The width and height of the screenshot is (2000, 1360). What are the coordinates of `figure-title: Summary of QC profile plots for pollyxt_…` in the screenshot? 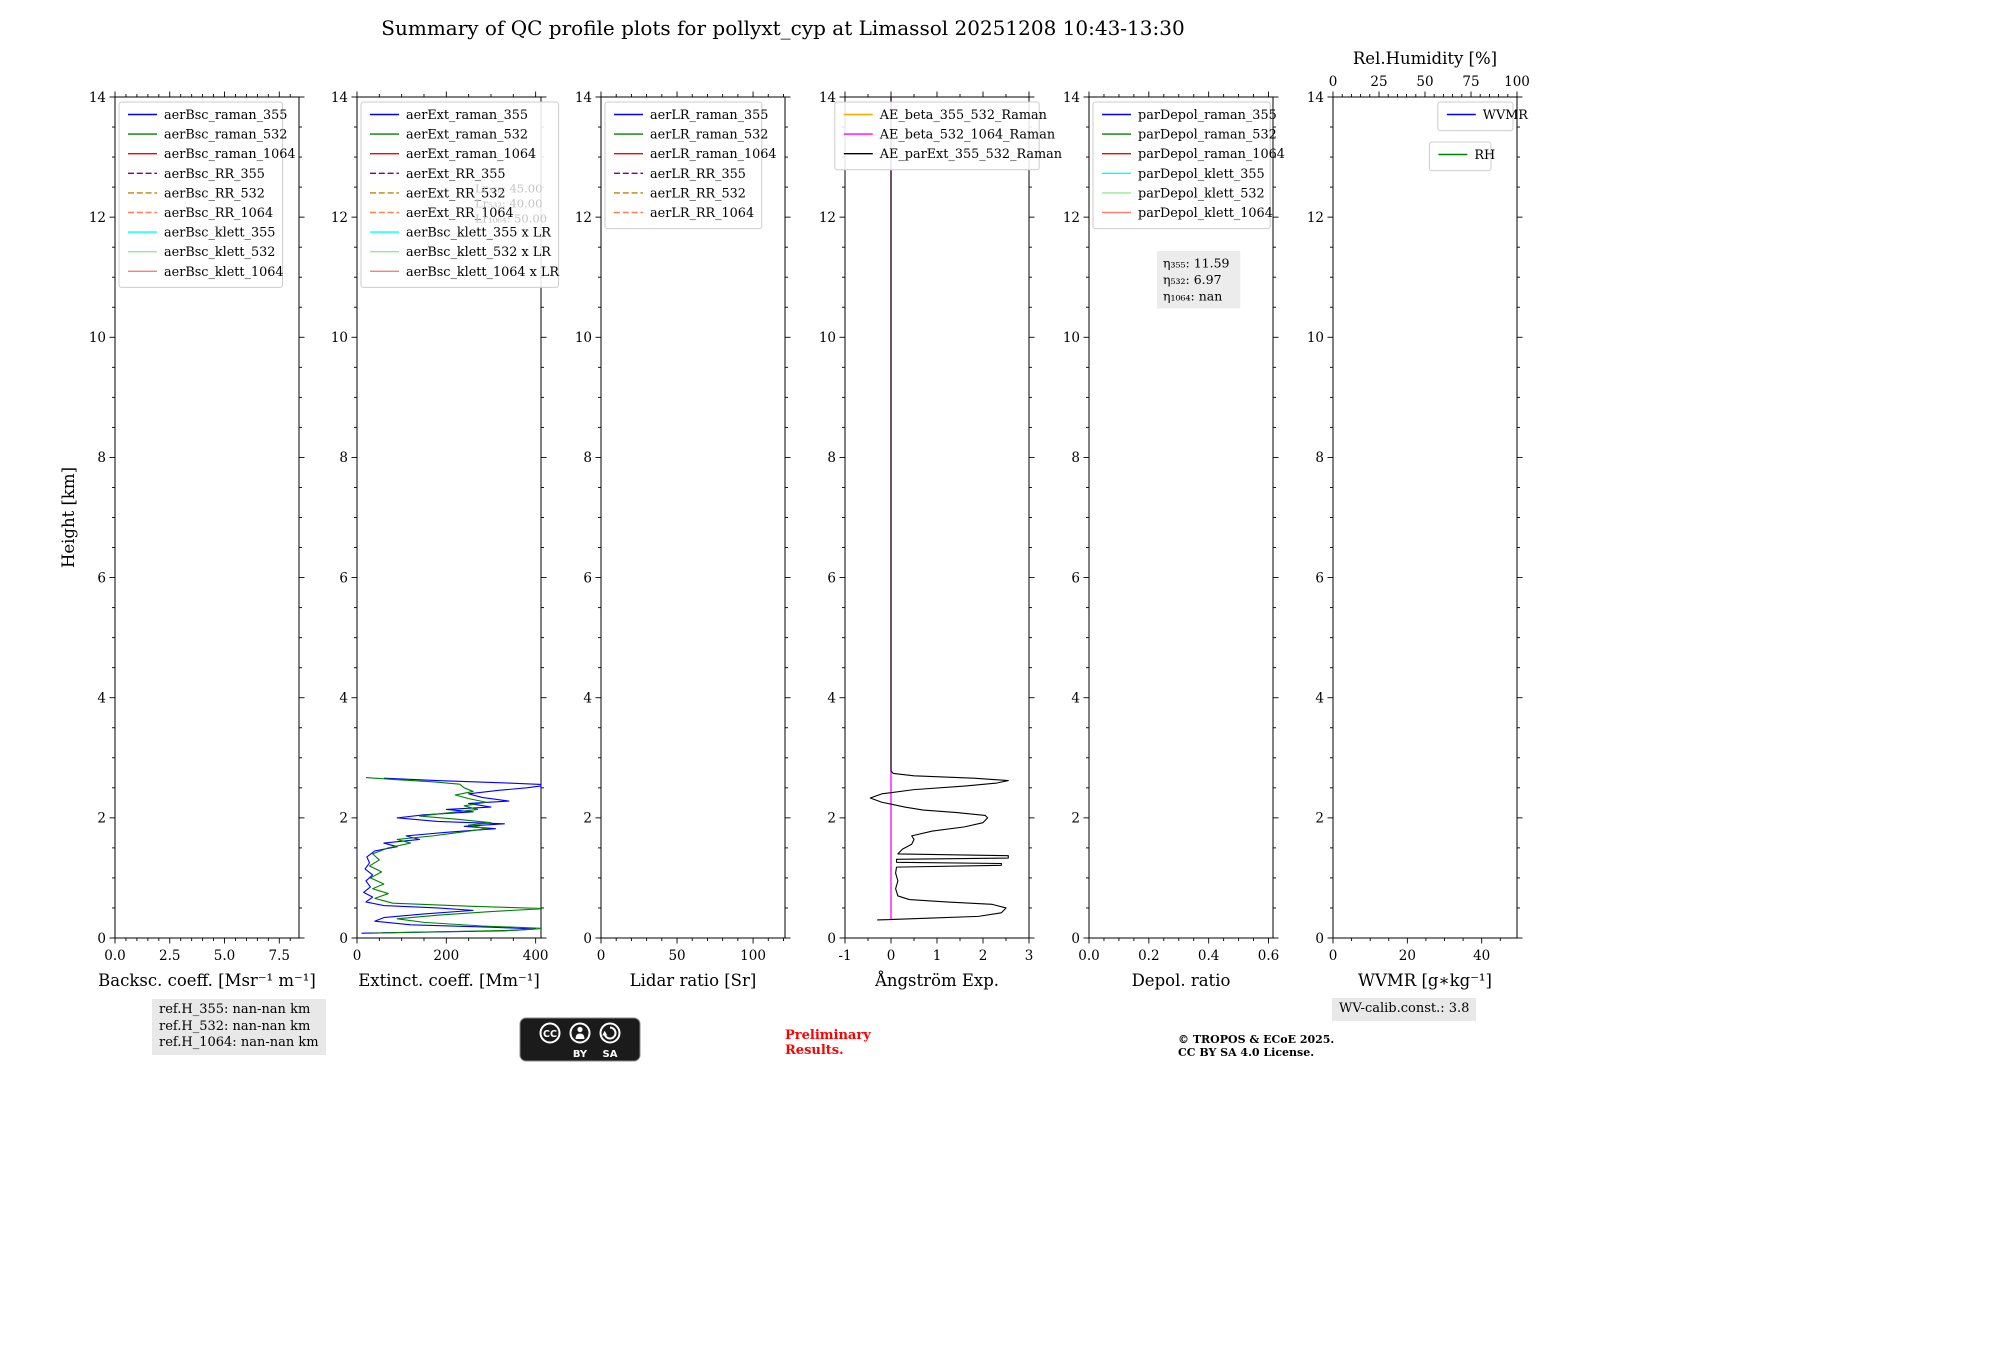 It's located at (783, 28).